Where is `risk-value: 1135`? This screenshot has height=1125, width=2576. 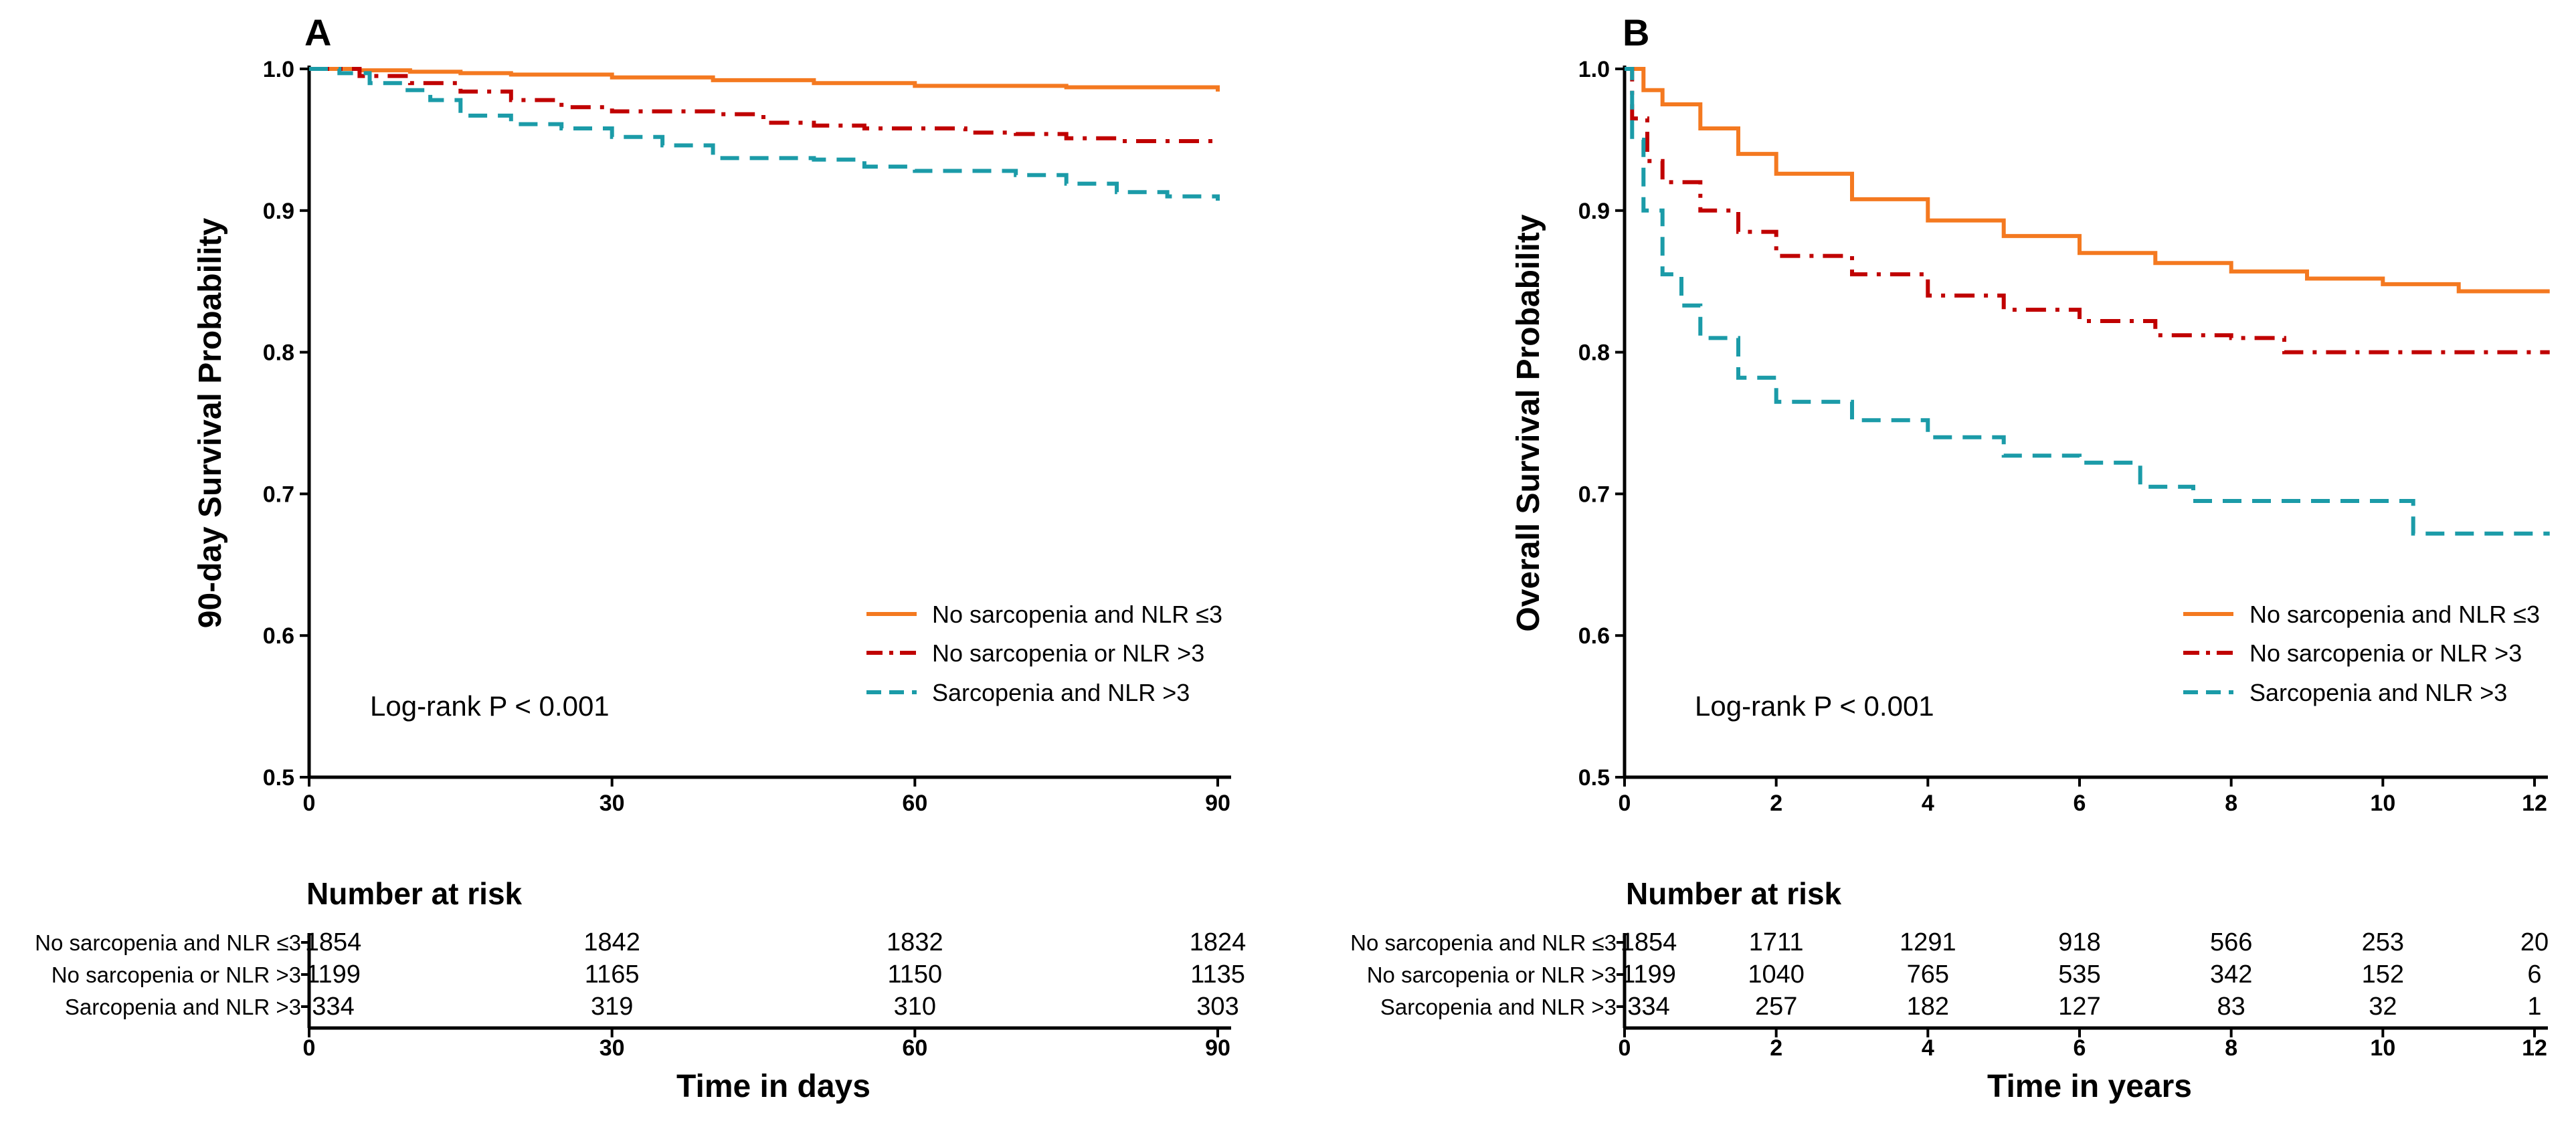
risk-value: 1135 is located at coordinates (1217, 974).